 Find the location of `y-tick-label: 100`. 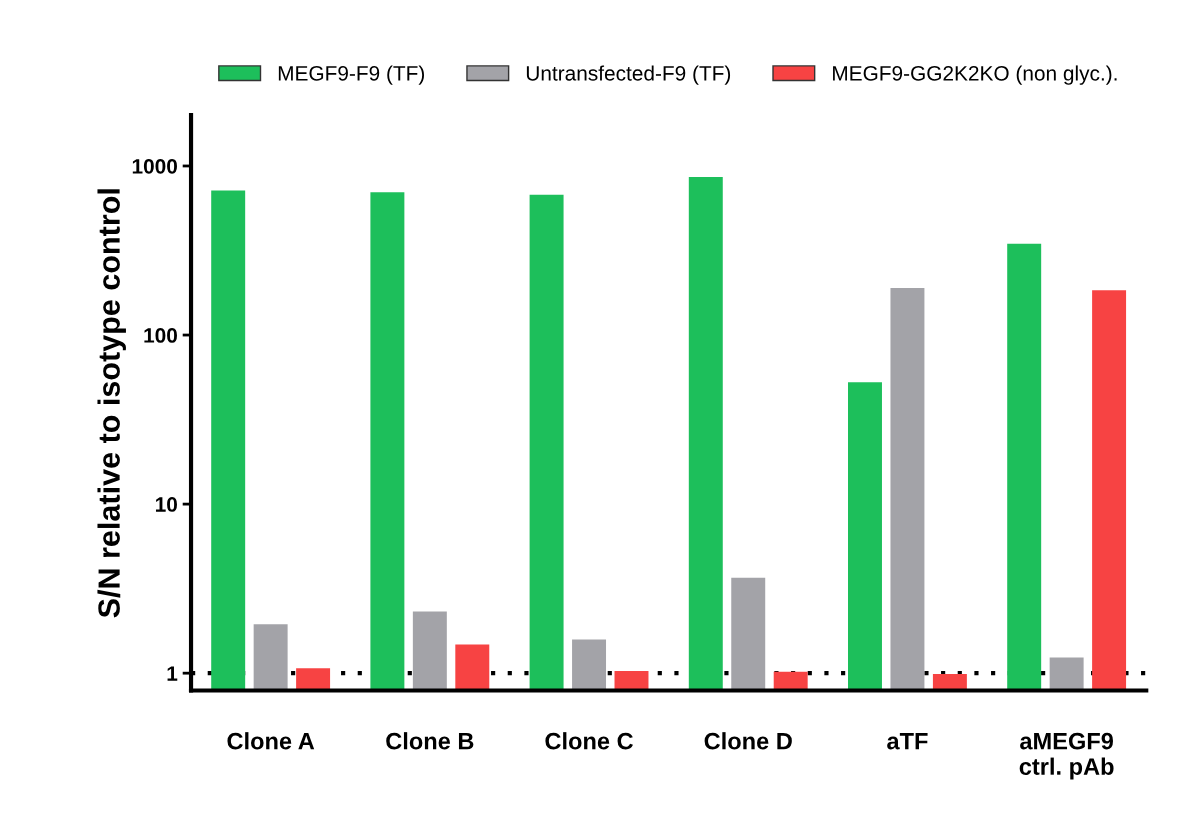

y-tick-label: 100 is located at coordinates (160, 335).